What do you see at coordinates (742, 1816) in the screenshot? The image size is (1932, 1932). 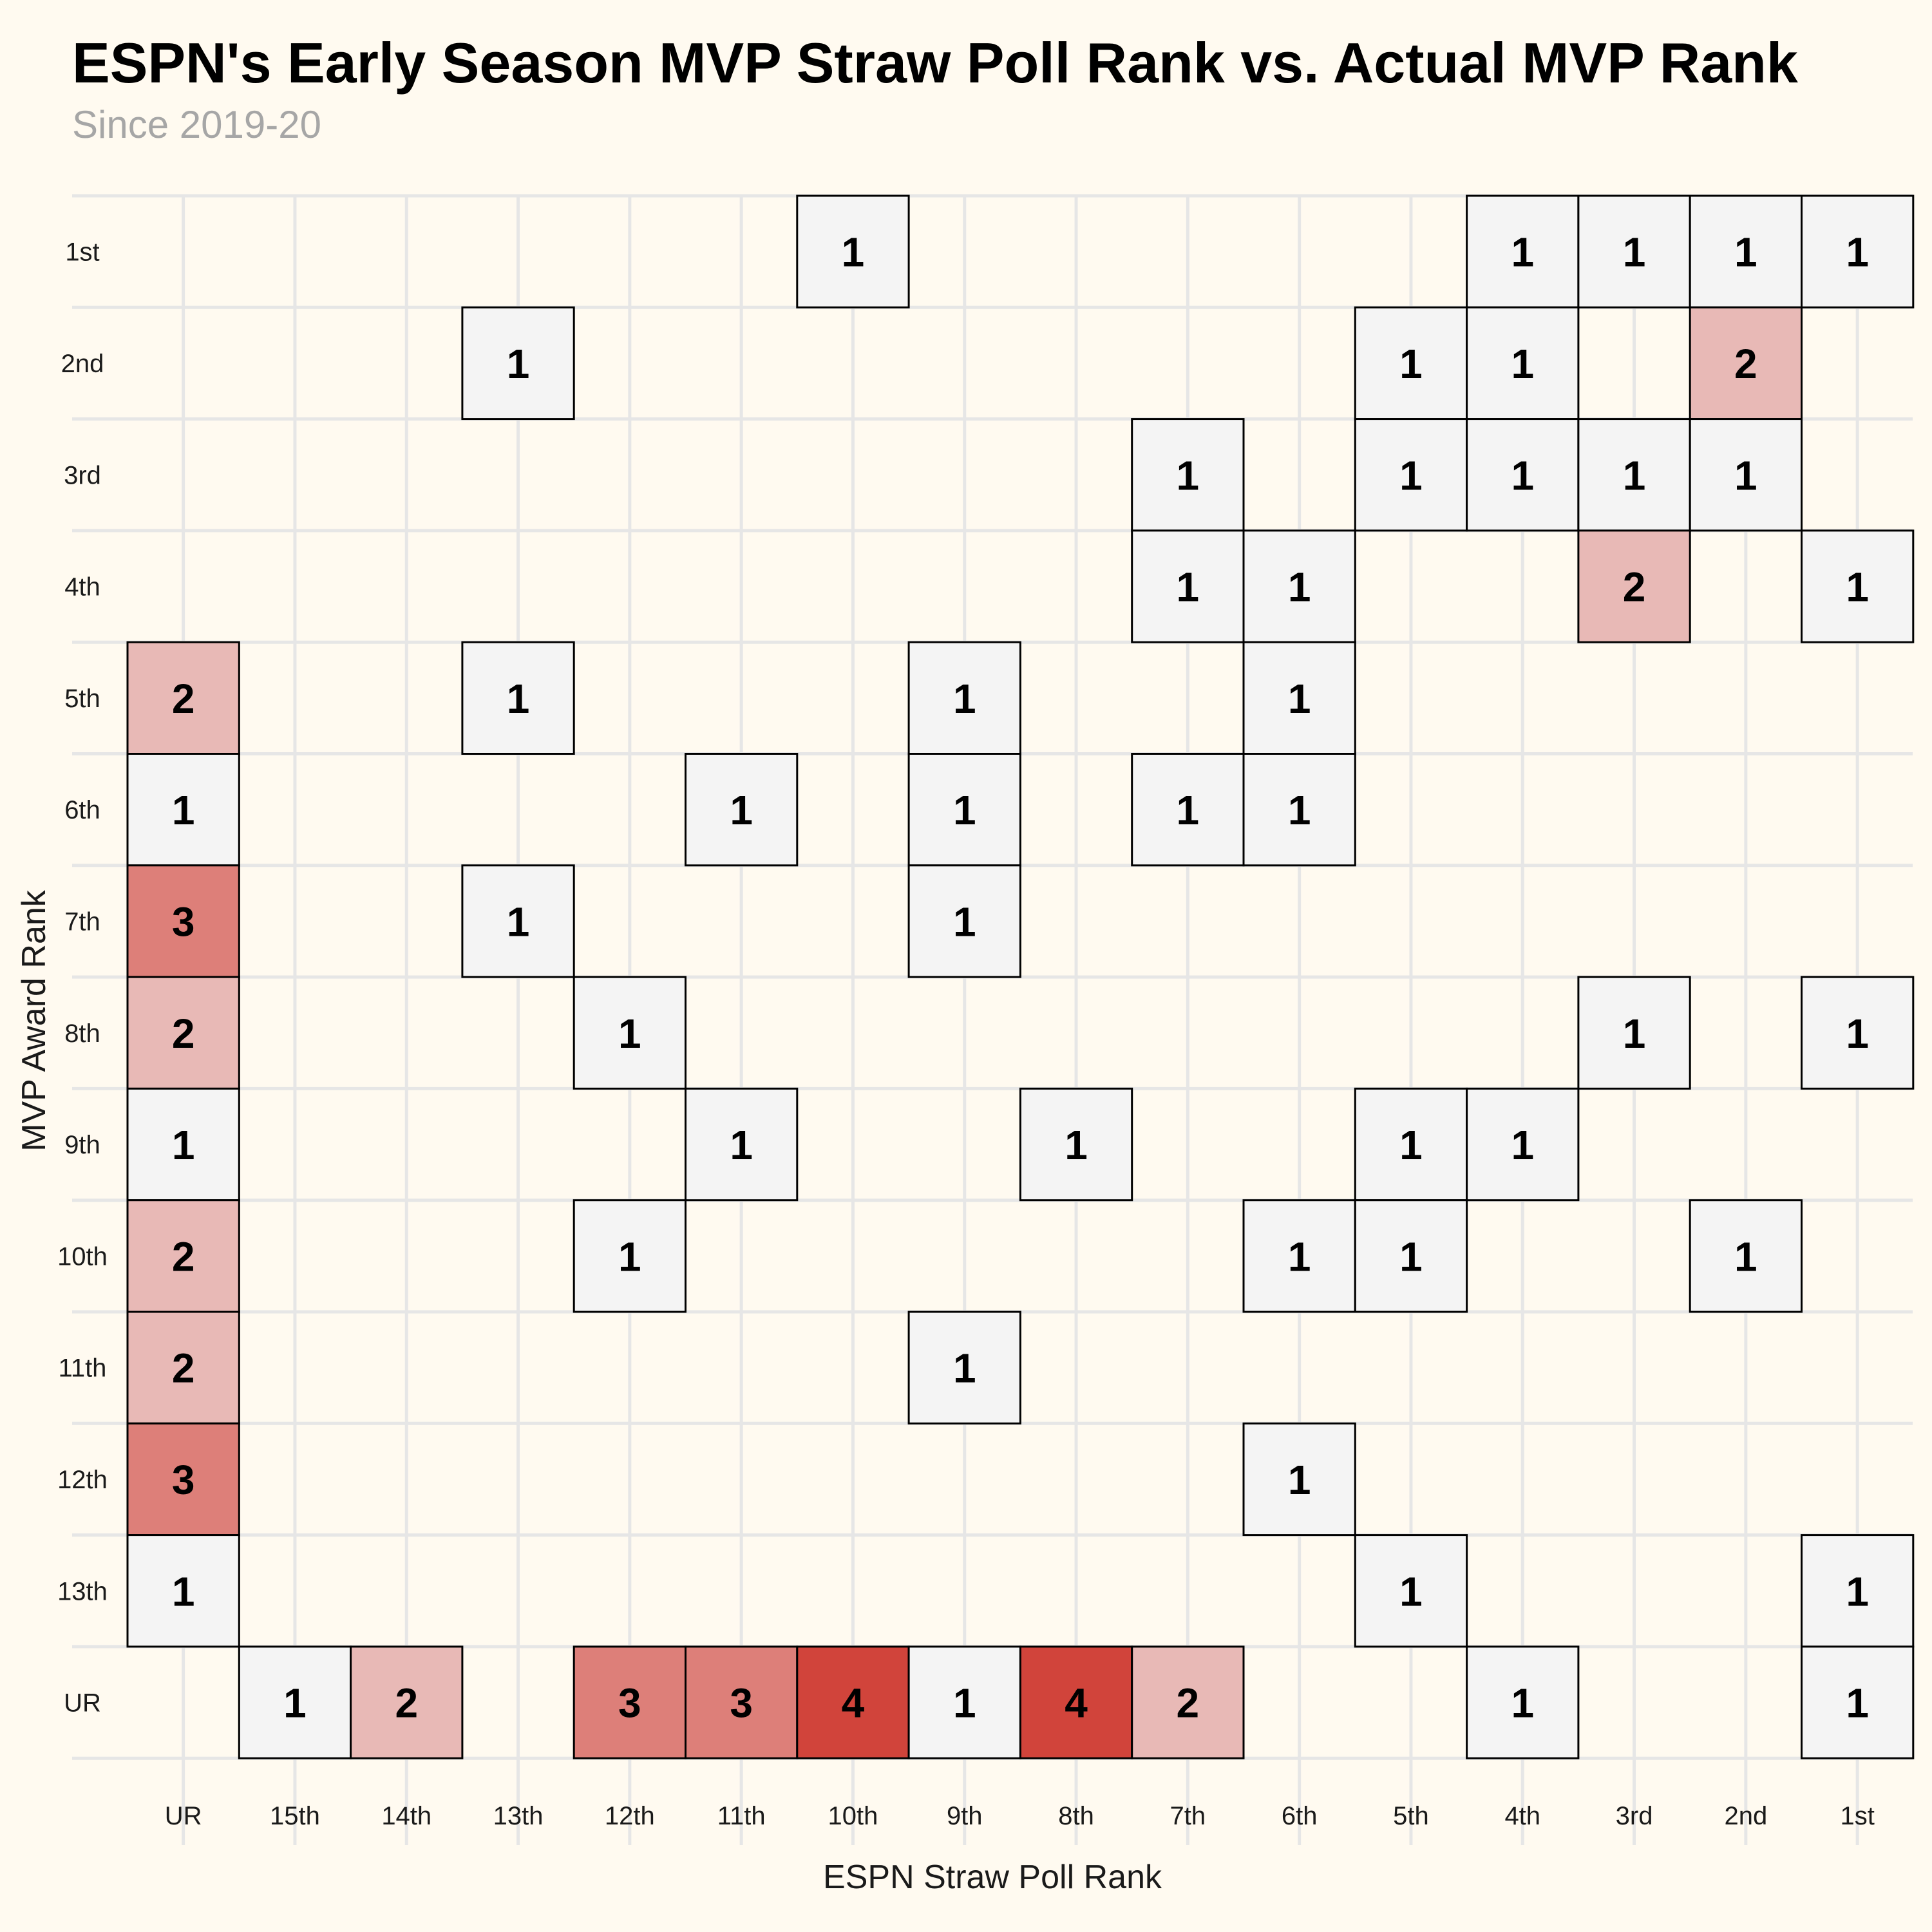 I see `x-tick-label: 11th` at bounding box center [742, 1816].